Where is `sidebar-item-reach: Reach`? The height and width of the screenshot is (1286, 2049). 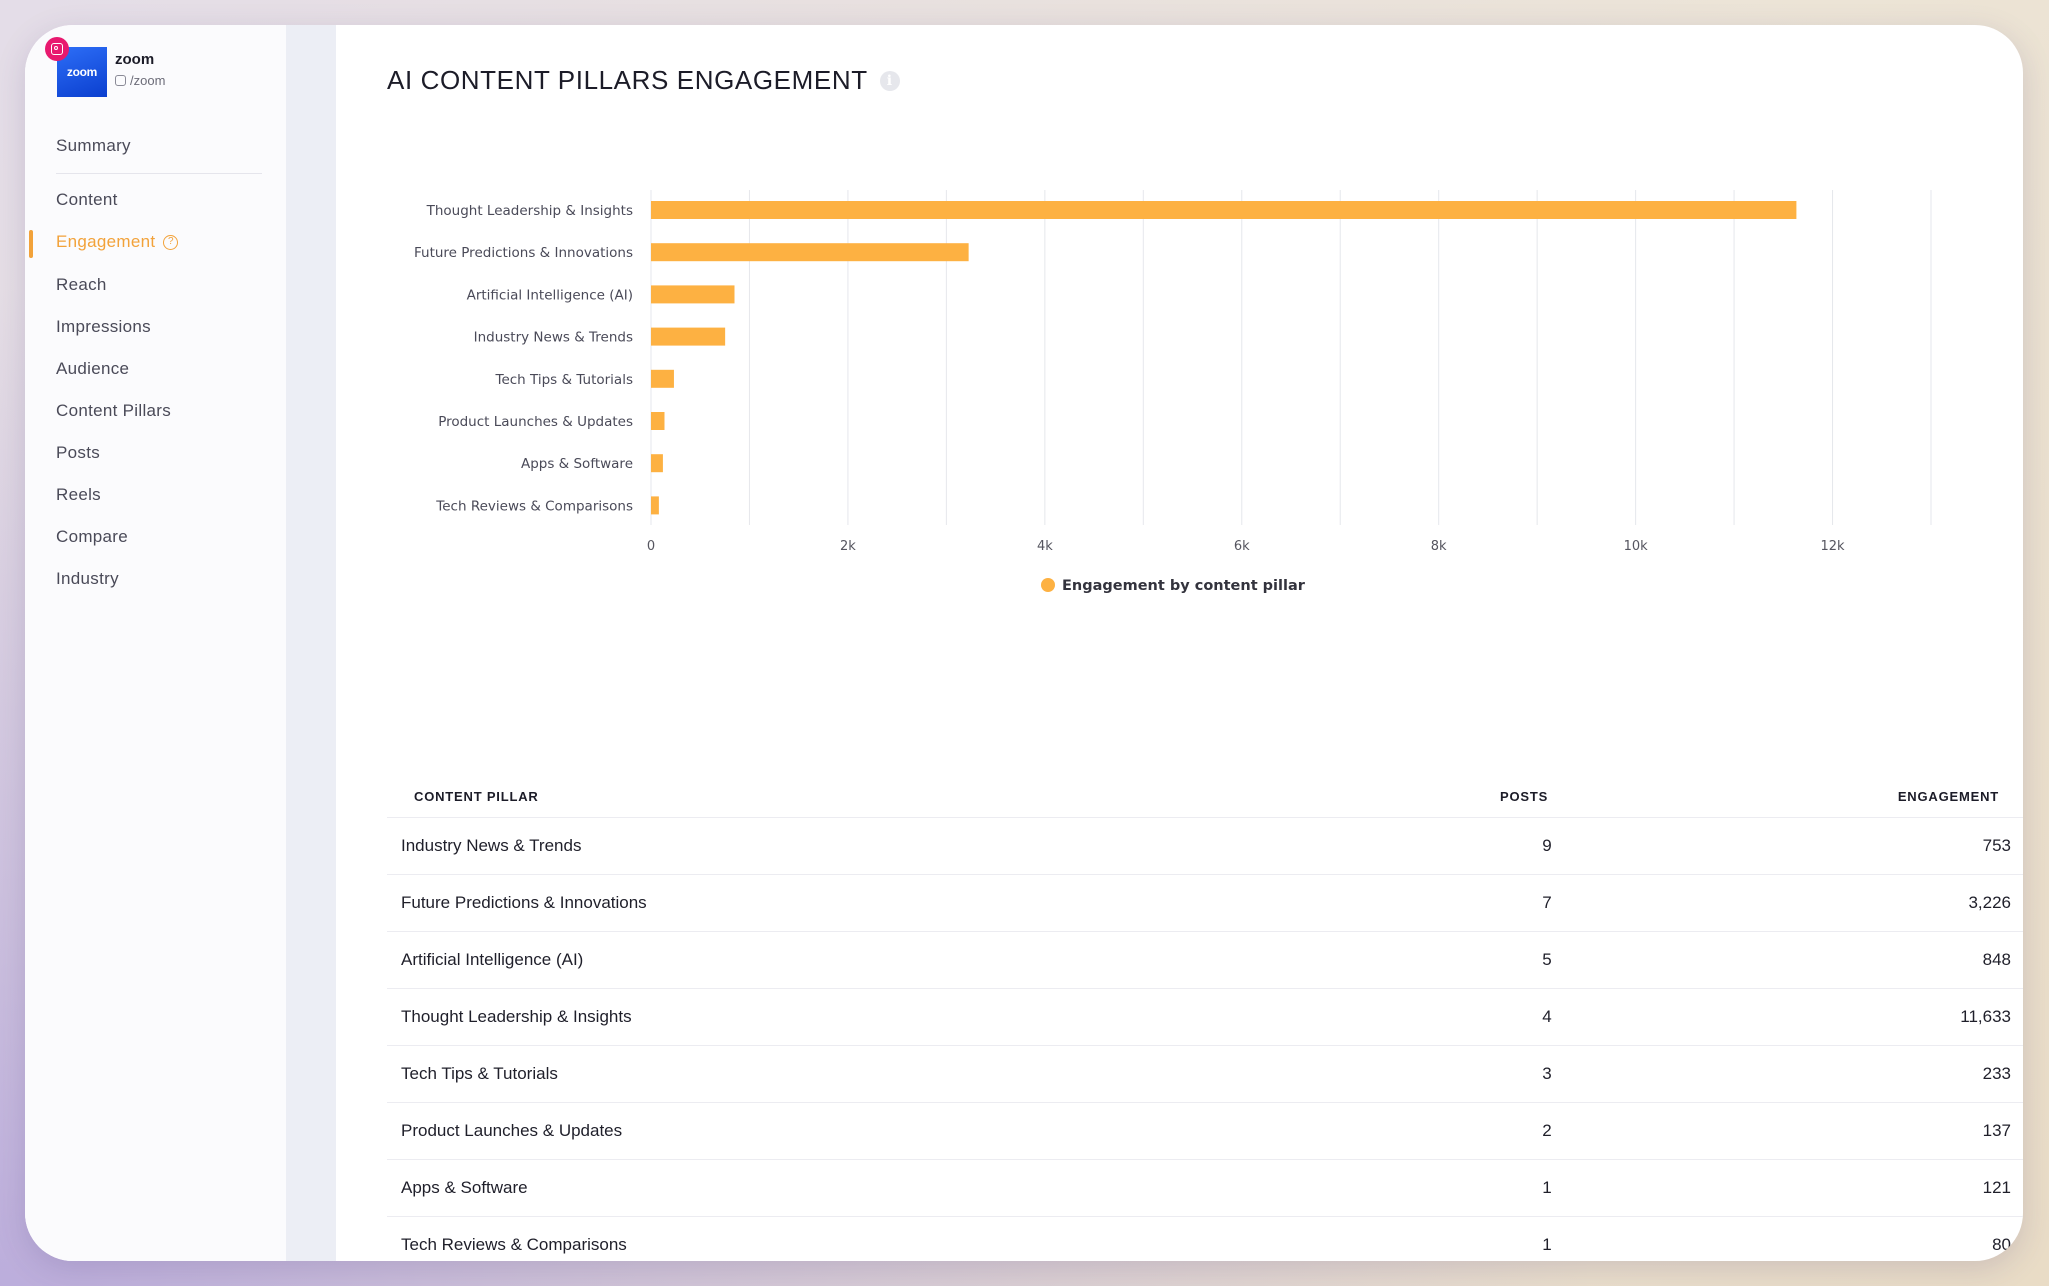
sidebar-item-reach: Reach is located at coordinates (81, 285).